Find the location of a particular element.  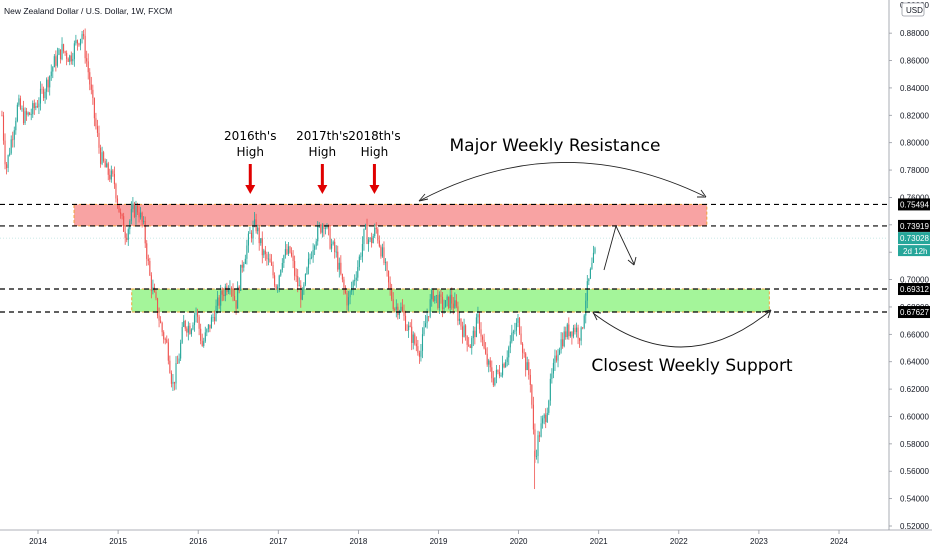

x-tick-label: 2019 is located at coordinates (439, 541).